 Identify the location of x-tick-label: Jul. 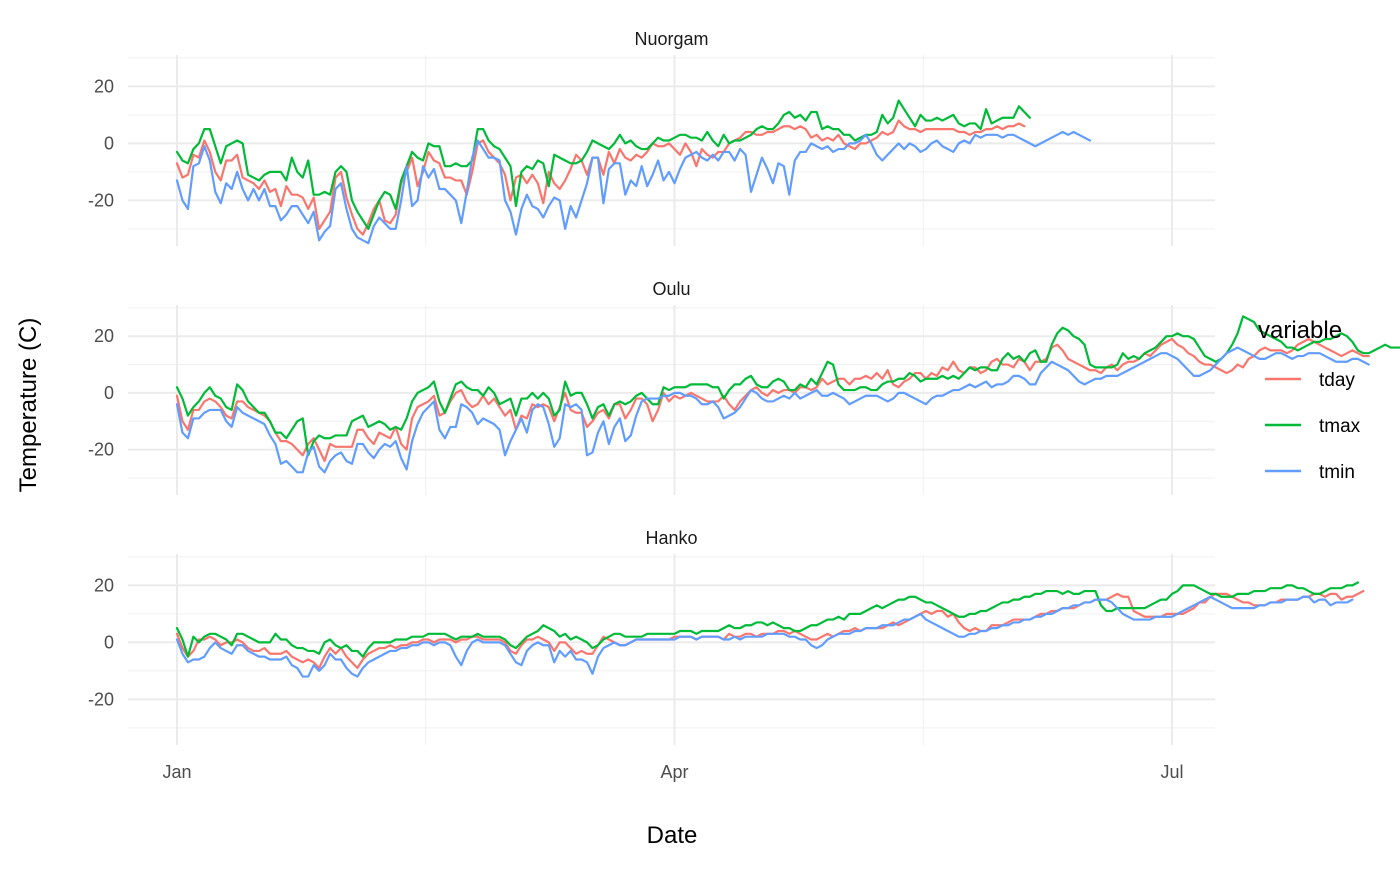
(1171, 772).